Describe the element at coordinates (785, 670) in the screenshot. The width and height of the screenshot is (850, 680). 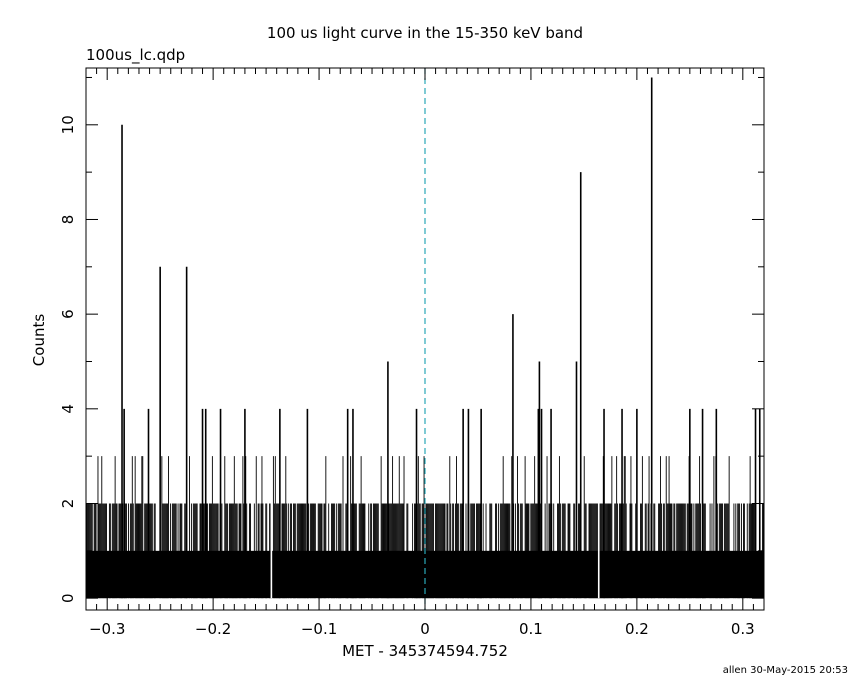
I see `footer-stamp: allen 30-May-2015 20:53` at that location.